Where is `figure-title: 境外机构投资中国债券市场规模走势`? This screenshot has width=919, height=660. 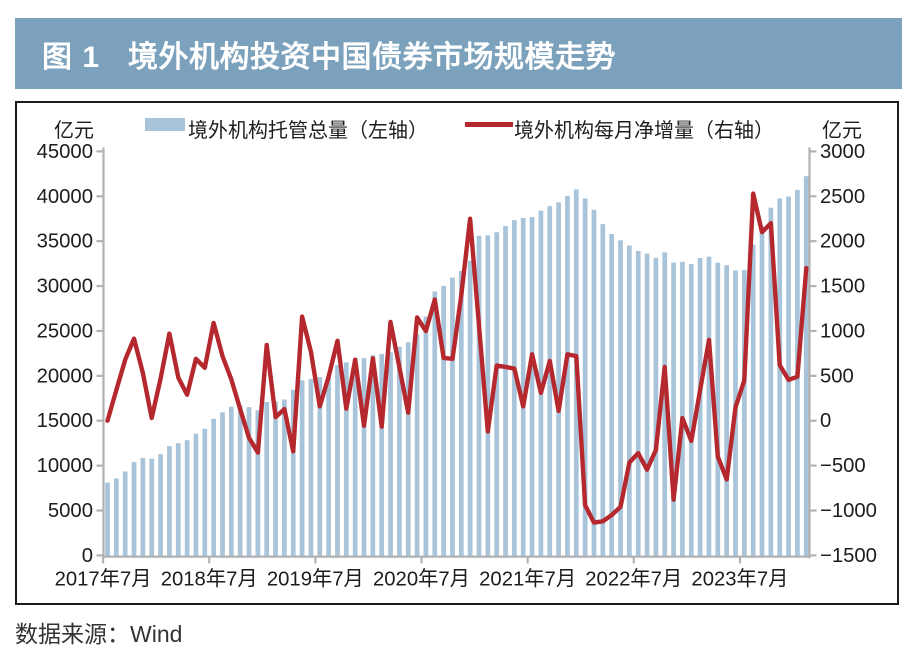
figure-title: 境外机构投资中国债券市场规模走势 is located at coordinates (372, 57).